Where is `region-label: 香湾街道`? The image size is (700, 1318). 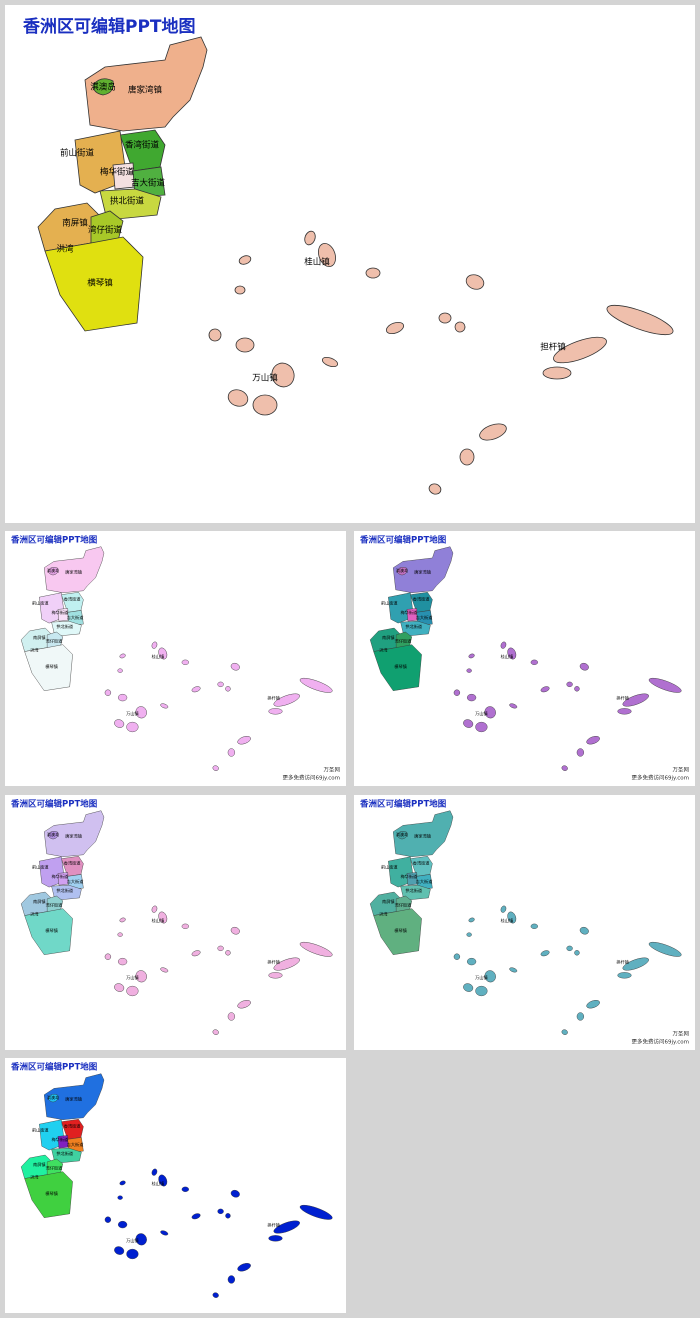 region-label: 香湾街道 is located at coordinates (72, 599).